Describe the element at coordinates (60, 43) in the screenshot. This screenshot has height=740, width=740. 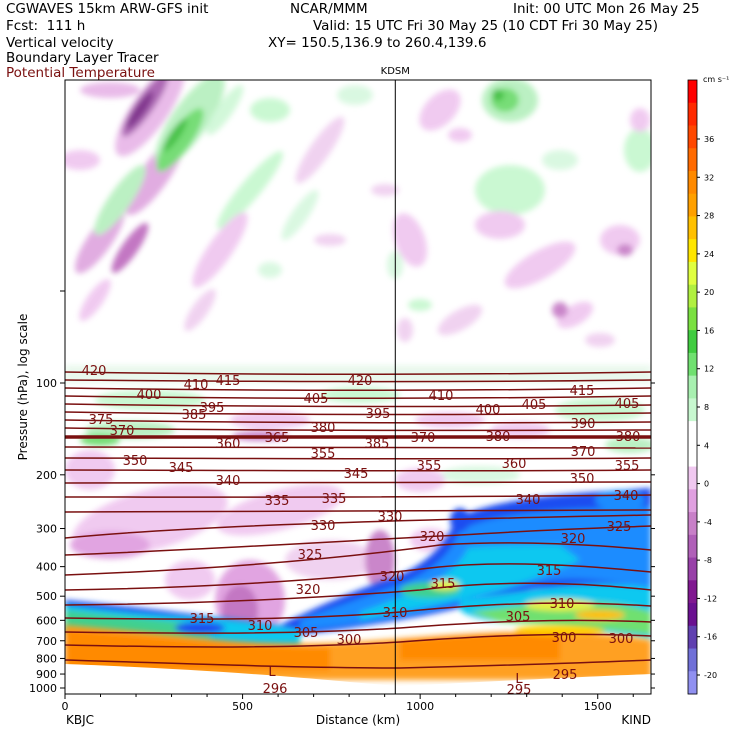
I see `field-vertical-velocity: Vertical velocity` at that location.